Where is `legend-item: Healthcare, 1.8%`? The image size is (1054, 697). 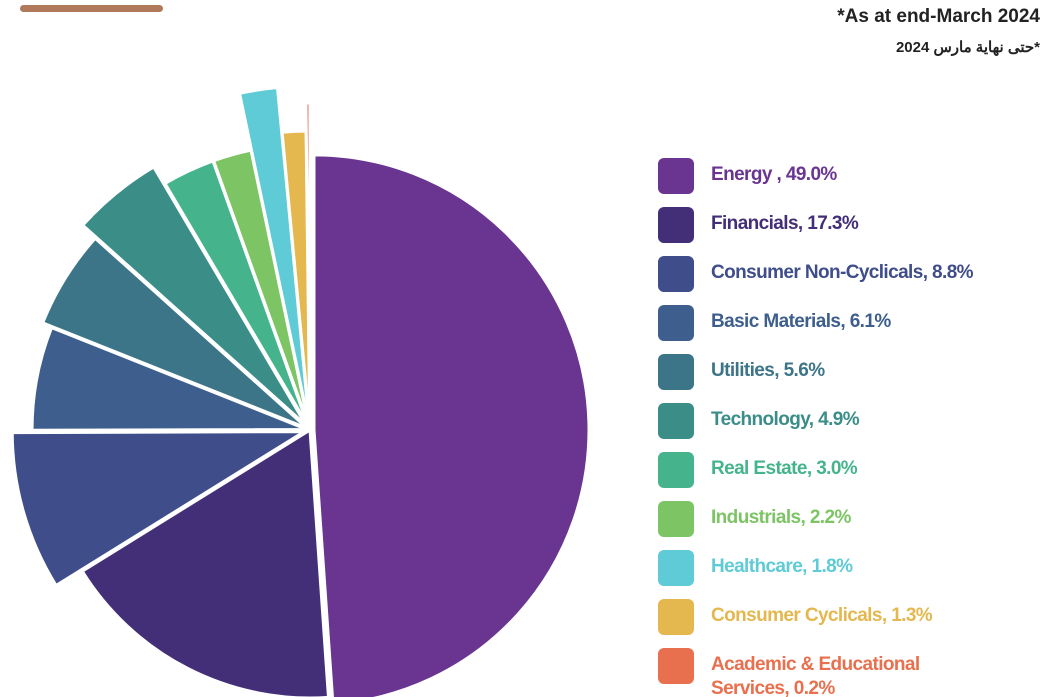 legend-item: Healthcare, 1.8% is located at coordinates (834, 574).